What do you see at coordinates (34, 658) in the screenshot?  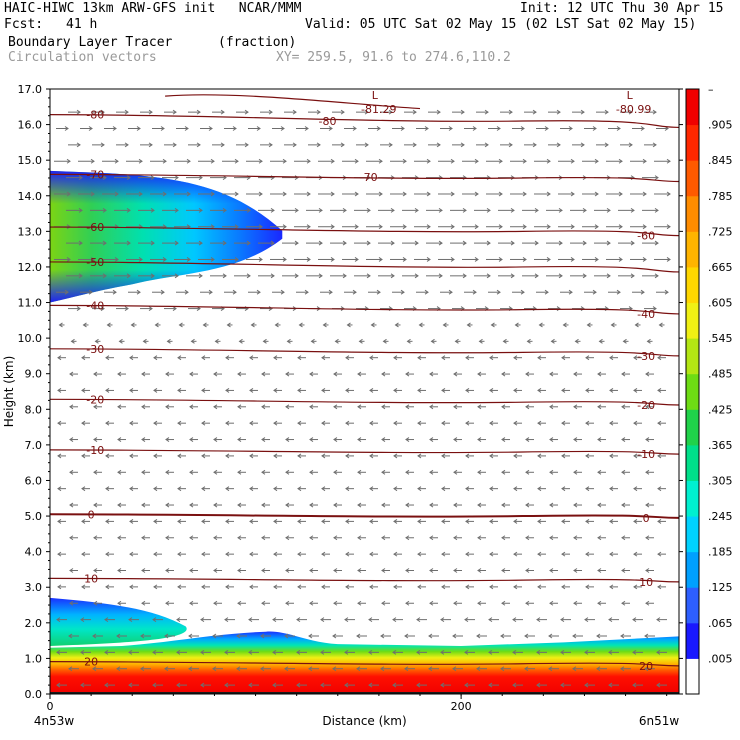 I see `y-tick-label: 1.0` at bounding box center [34, 658].